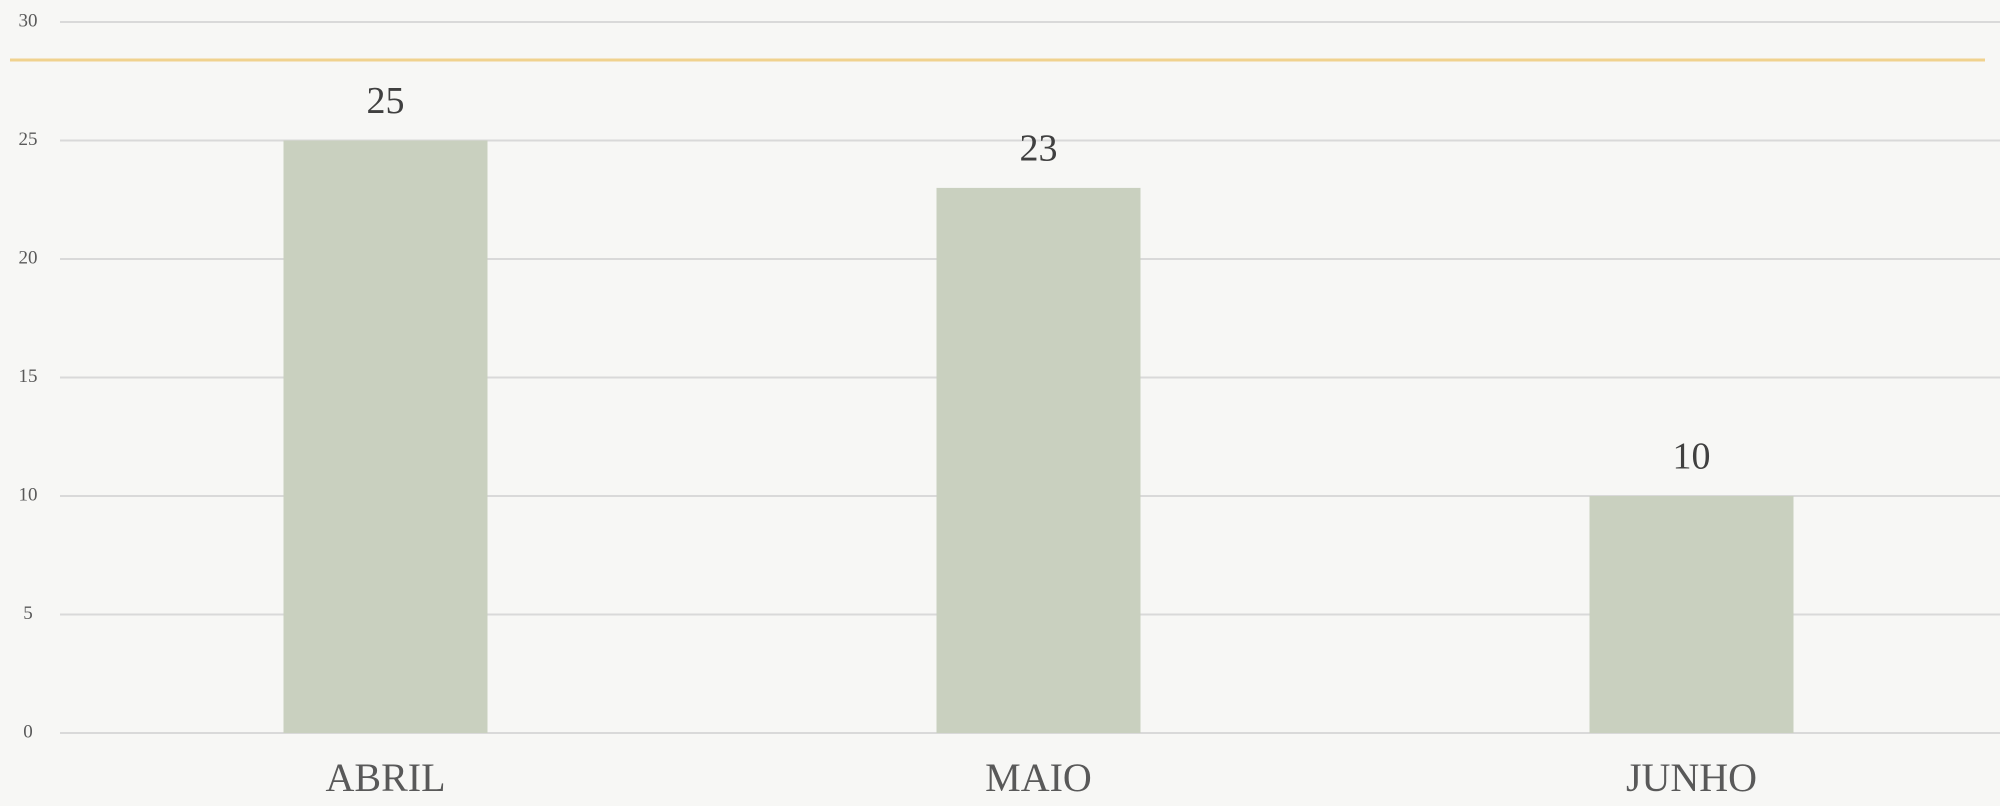 The image size is (2000, 806). I want to click on y-tick-label: 25, so click(28, 139).